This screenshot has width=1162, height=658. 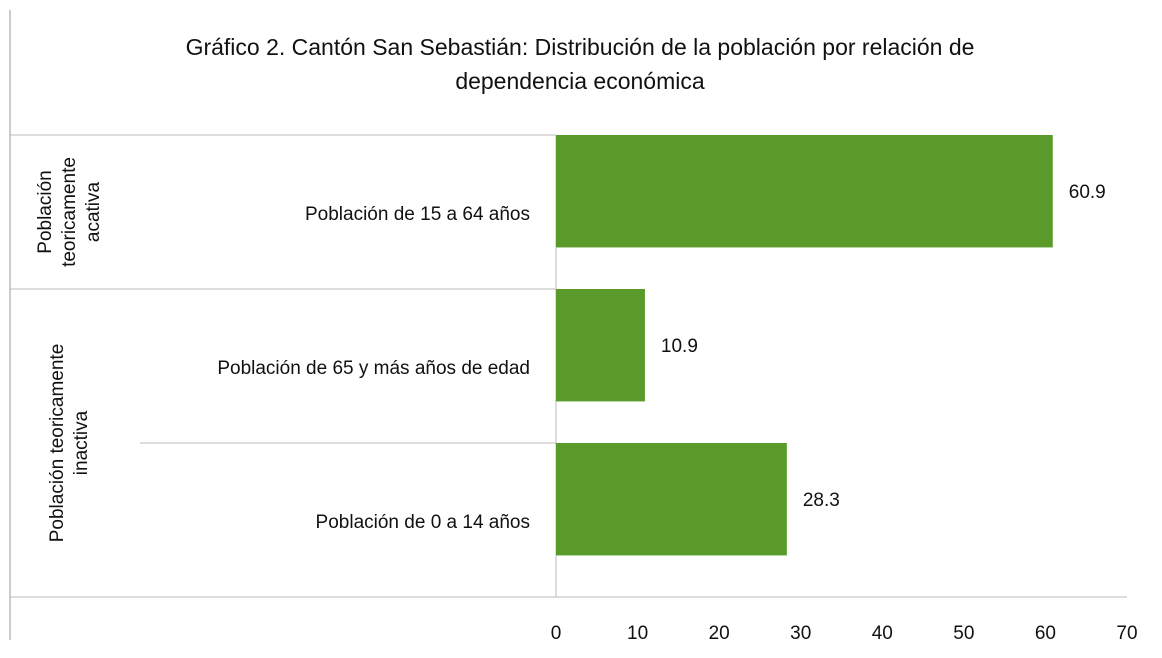 What do you see at coordinates (719, 633) in the screenshot?
I see `x-tick-label: 20` at bounding box center [719, 633].